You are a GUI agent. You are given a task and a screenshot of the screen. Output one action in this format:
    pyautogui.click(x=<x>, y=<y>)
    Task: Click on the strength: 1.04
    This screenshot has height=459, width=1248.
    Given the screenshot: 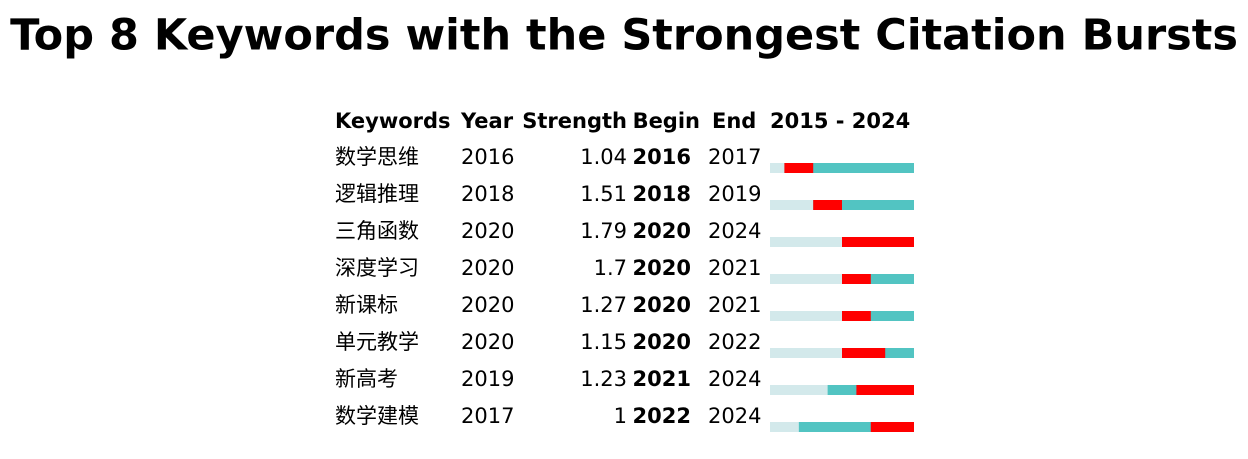 What is the action you would take?
    pyautogui.click(x=603, y=157)
    